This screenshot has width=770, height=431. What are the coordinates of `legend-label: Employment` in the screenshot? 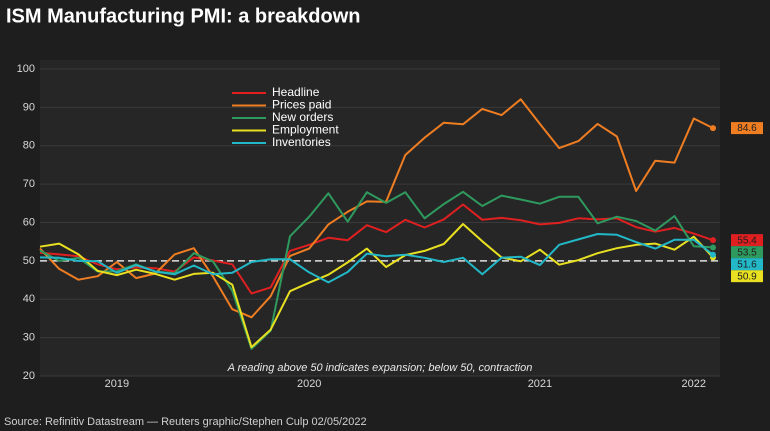 It's located at (305, 130).